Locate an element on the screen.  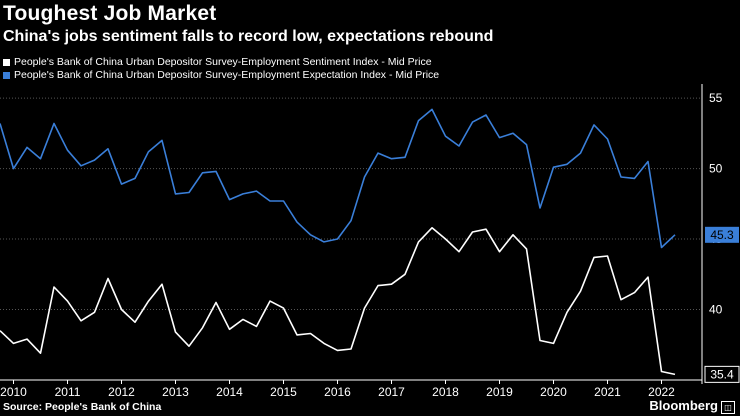
x-tick-label-2011: 2011 is located at coordinates (68, 392).